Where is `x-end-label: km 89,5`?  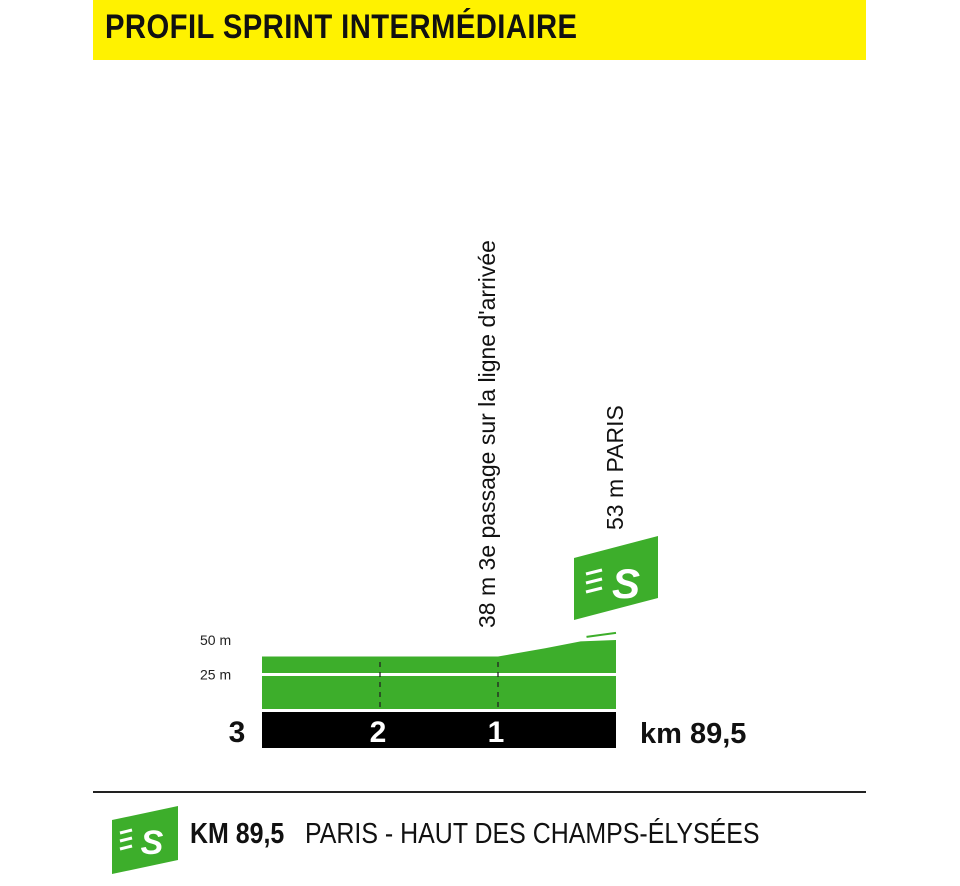 x-end-label: km 89,5 is located at coordinates (693, 734).